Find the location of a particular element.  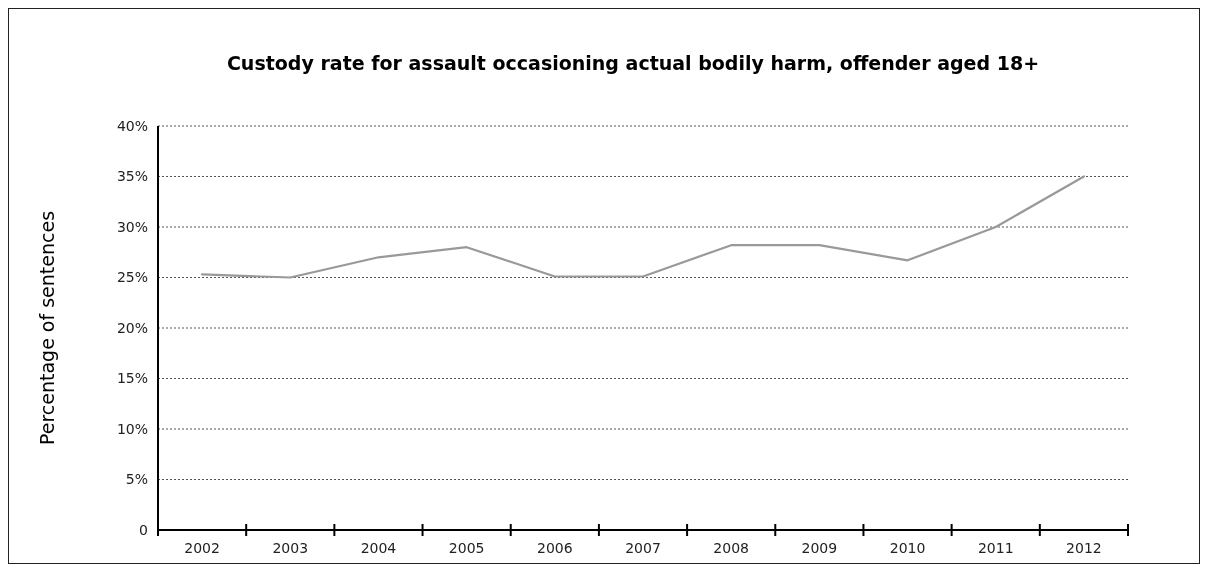

x-tick-label: 2002 is located at coordinates (202, 548).